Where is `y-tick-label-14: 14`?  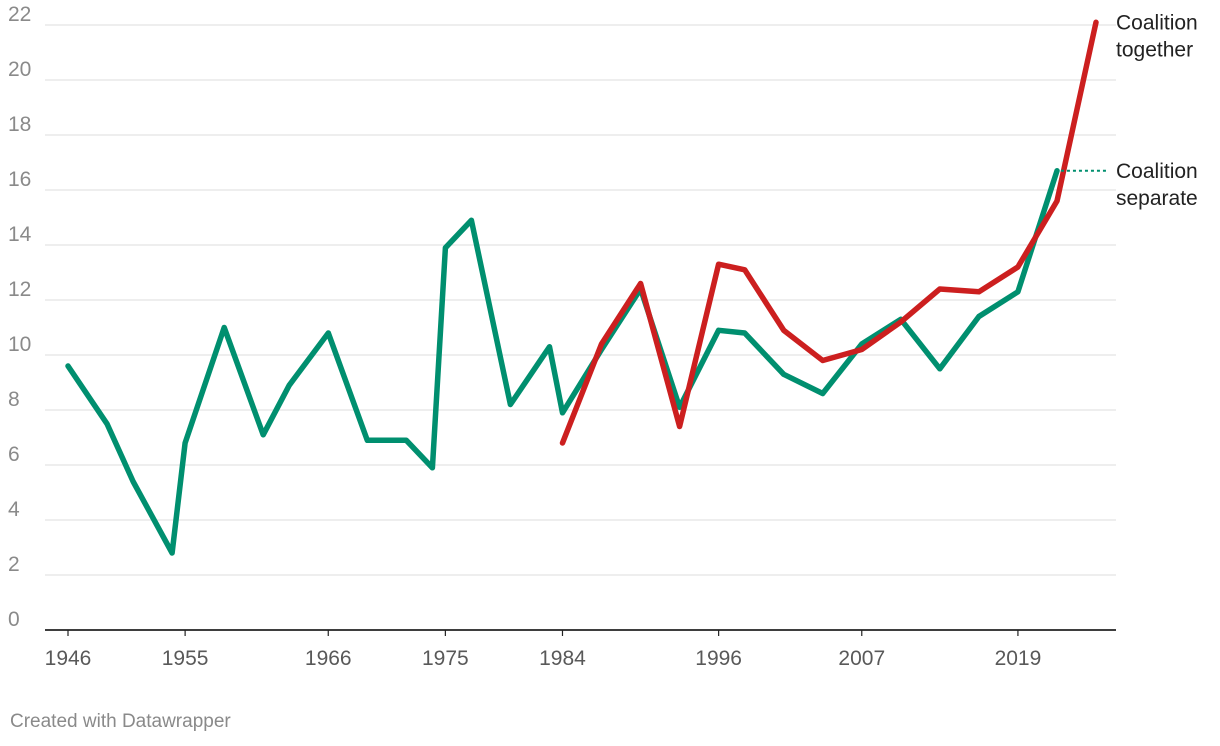 y-tick-label-14: 14 is located at coordinates (20, 234).